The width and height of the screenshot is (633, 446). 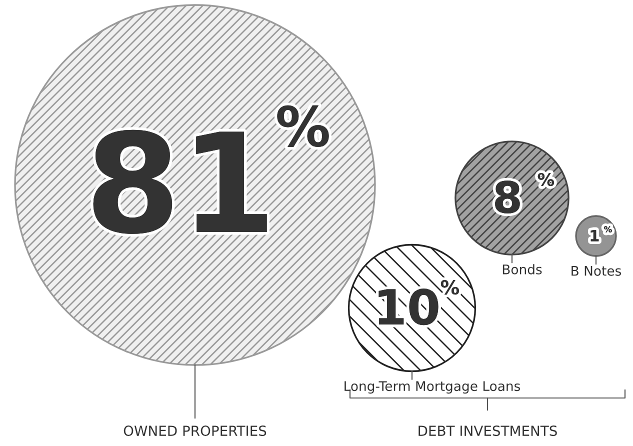 What do you see at coordinates (601, 234) in the screenshot?
I see `data-label: 1%` at bounding box center [601, 234].